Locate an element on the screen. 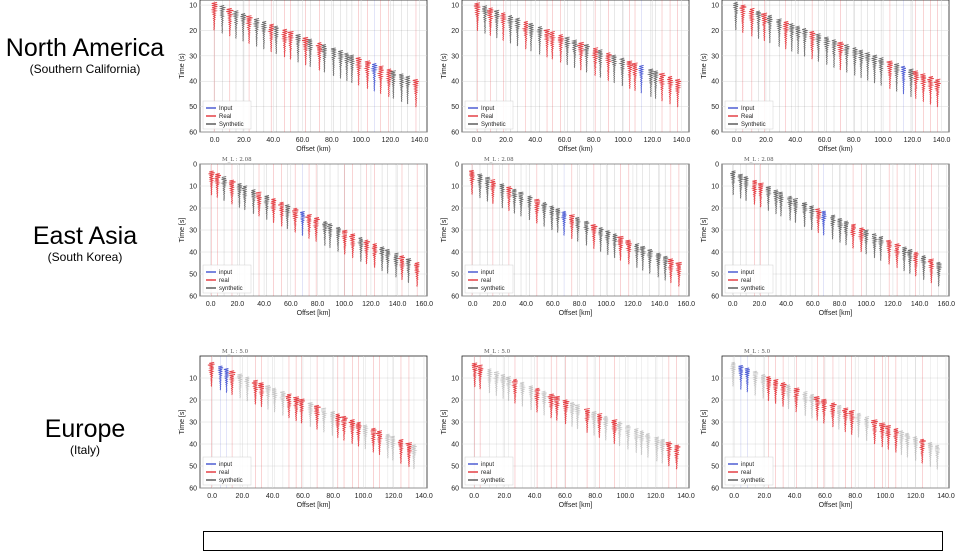  x-tick-label: 40.0 is located at coordinates (526, 304).